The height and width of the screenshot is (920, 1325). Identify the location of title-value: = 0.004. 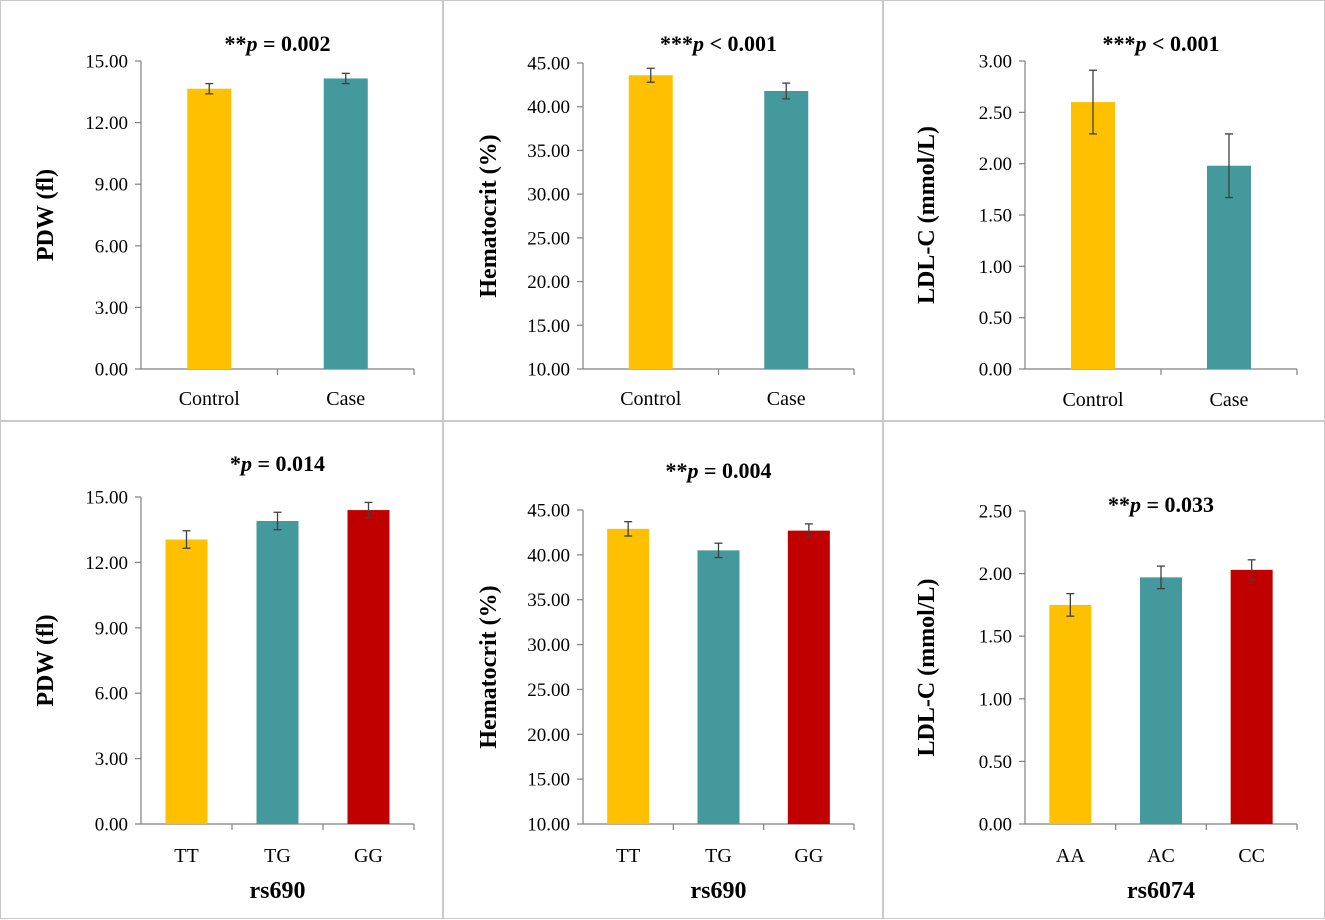
(734, 470).